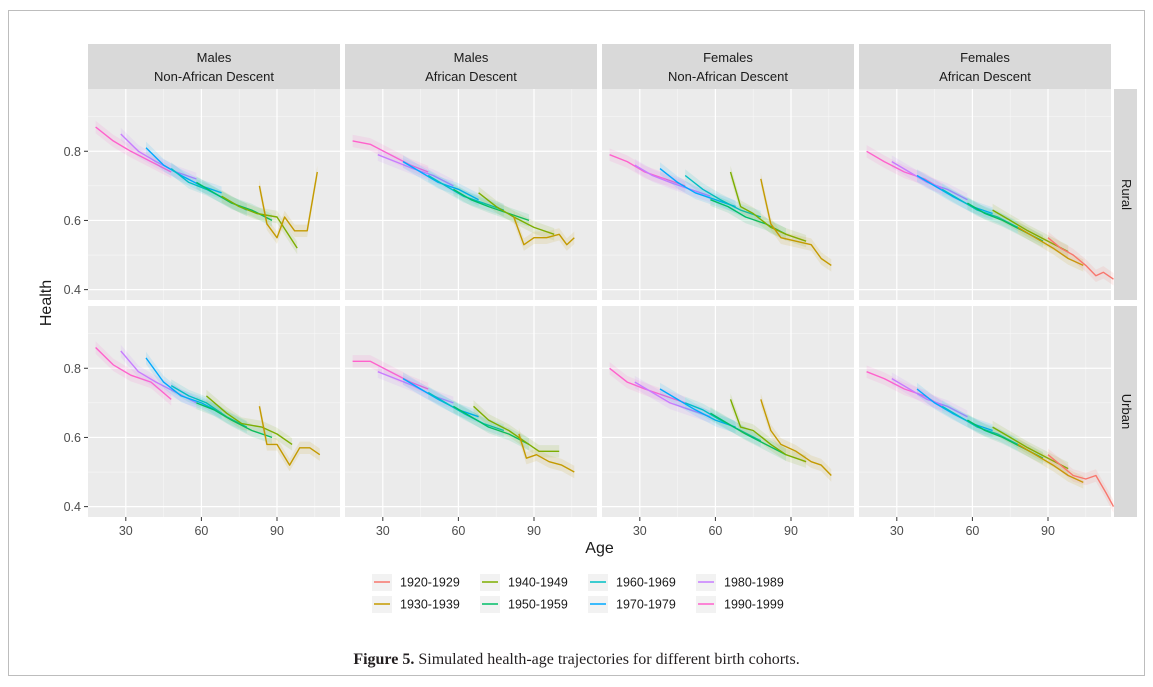 Image resolution: width=1153 pixels, height=687 pixels. I want to click on legend-label: 1980-1989, so click(754, 583).